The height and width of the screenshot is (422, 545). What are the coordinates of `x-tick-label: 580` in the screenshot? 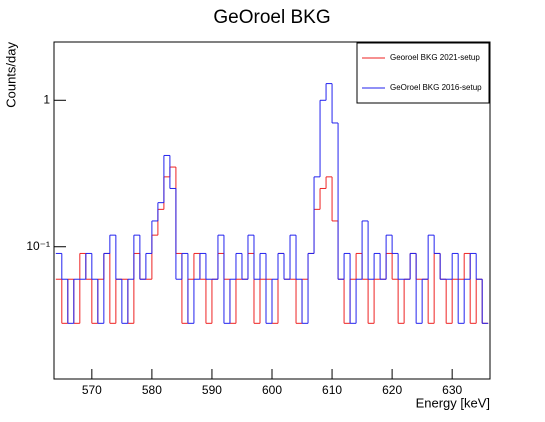 It's located at (152, 390).